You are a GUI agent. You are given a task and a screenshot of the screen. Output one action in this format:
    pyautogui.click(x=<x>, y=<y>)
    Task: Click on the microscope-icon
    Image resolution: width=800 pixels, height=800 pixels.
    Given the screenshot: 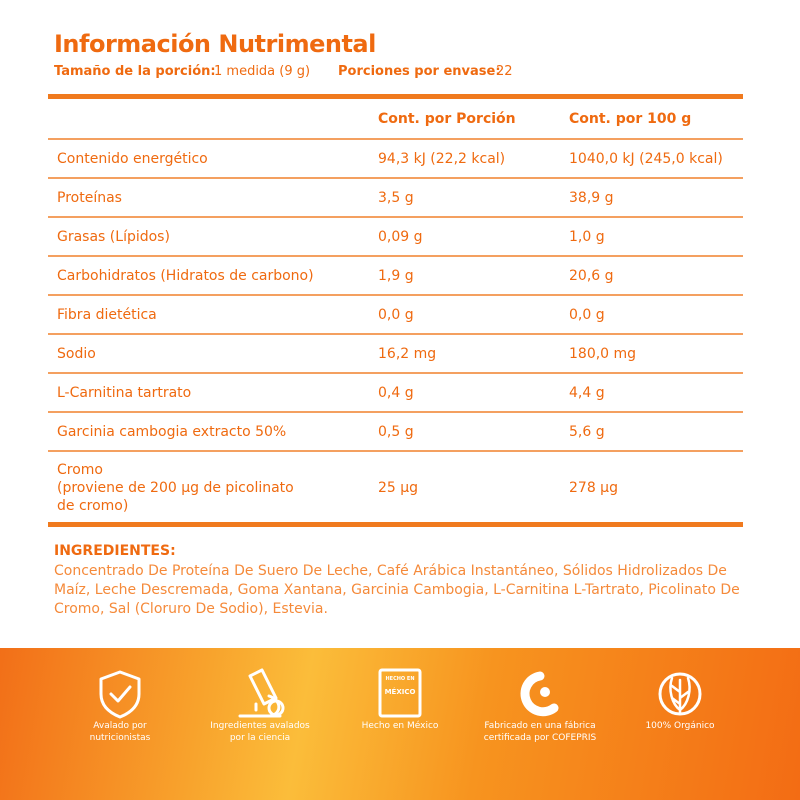 What is the action you would take?
    pyautogui.click(x=260, y=693)
    